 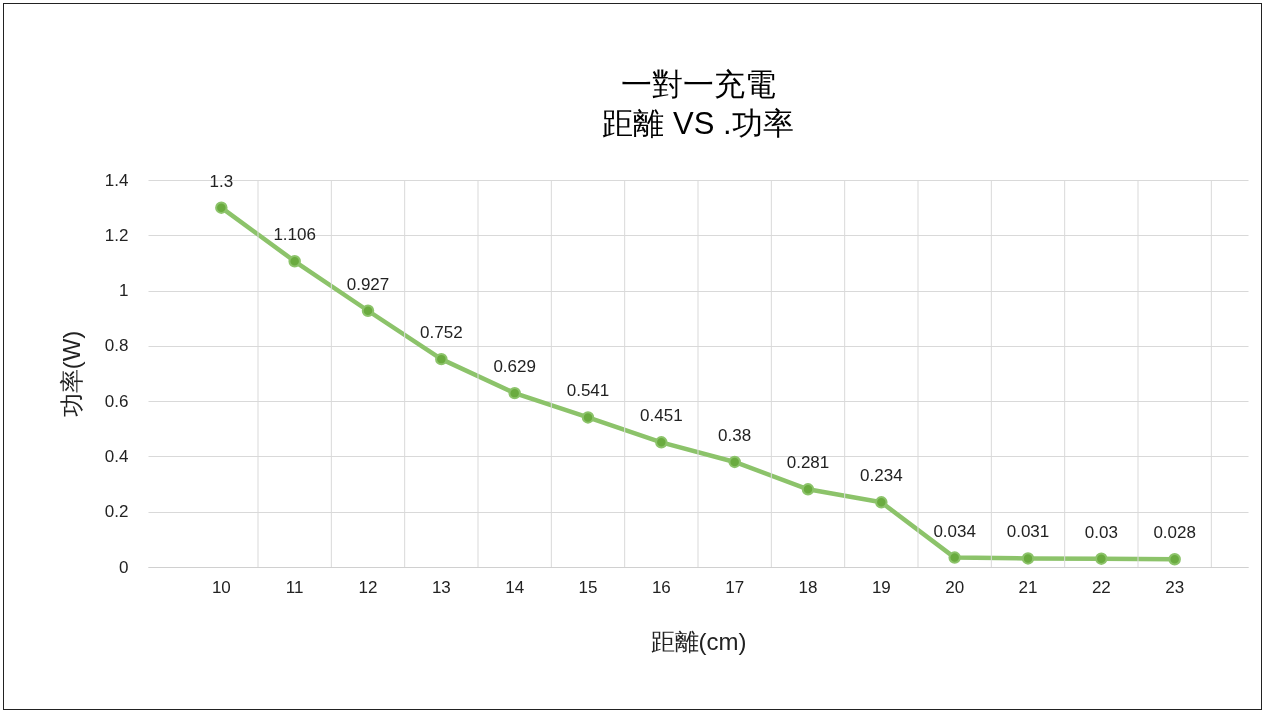 I want to click on data-label: 0.629, so click(x=514, y=367).